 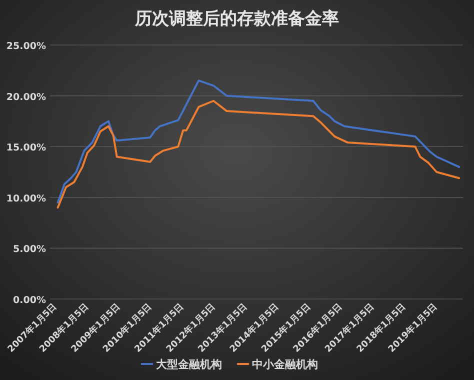 What do you see at coordinates (26, 198) in the screenshot?
I see `y-tick-label: 10.00%` at bounding box center [26, 198].